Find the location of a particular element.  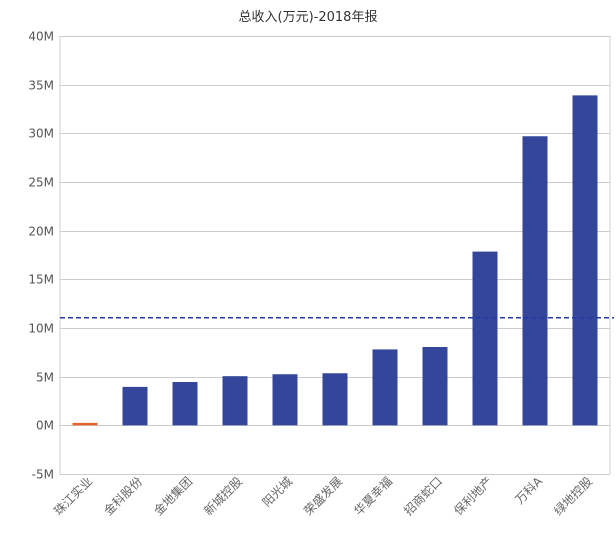

x-tick-label: 绿地控股 is located at coordinates (573, 496).